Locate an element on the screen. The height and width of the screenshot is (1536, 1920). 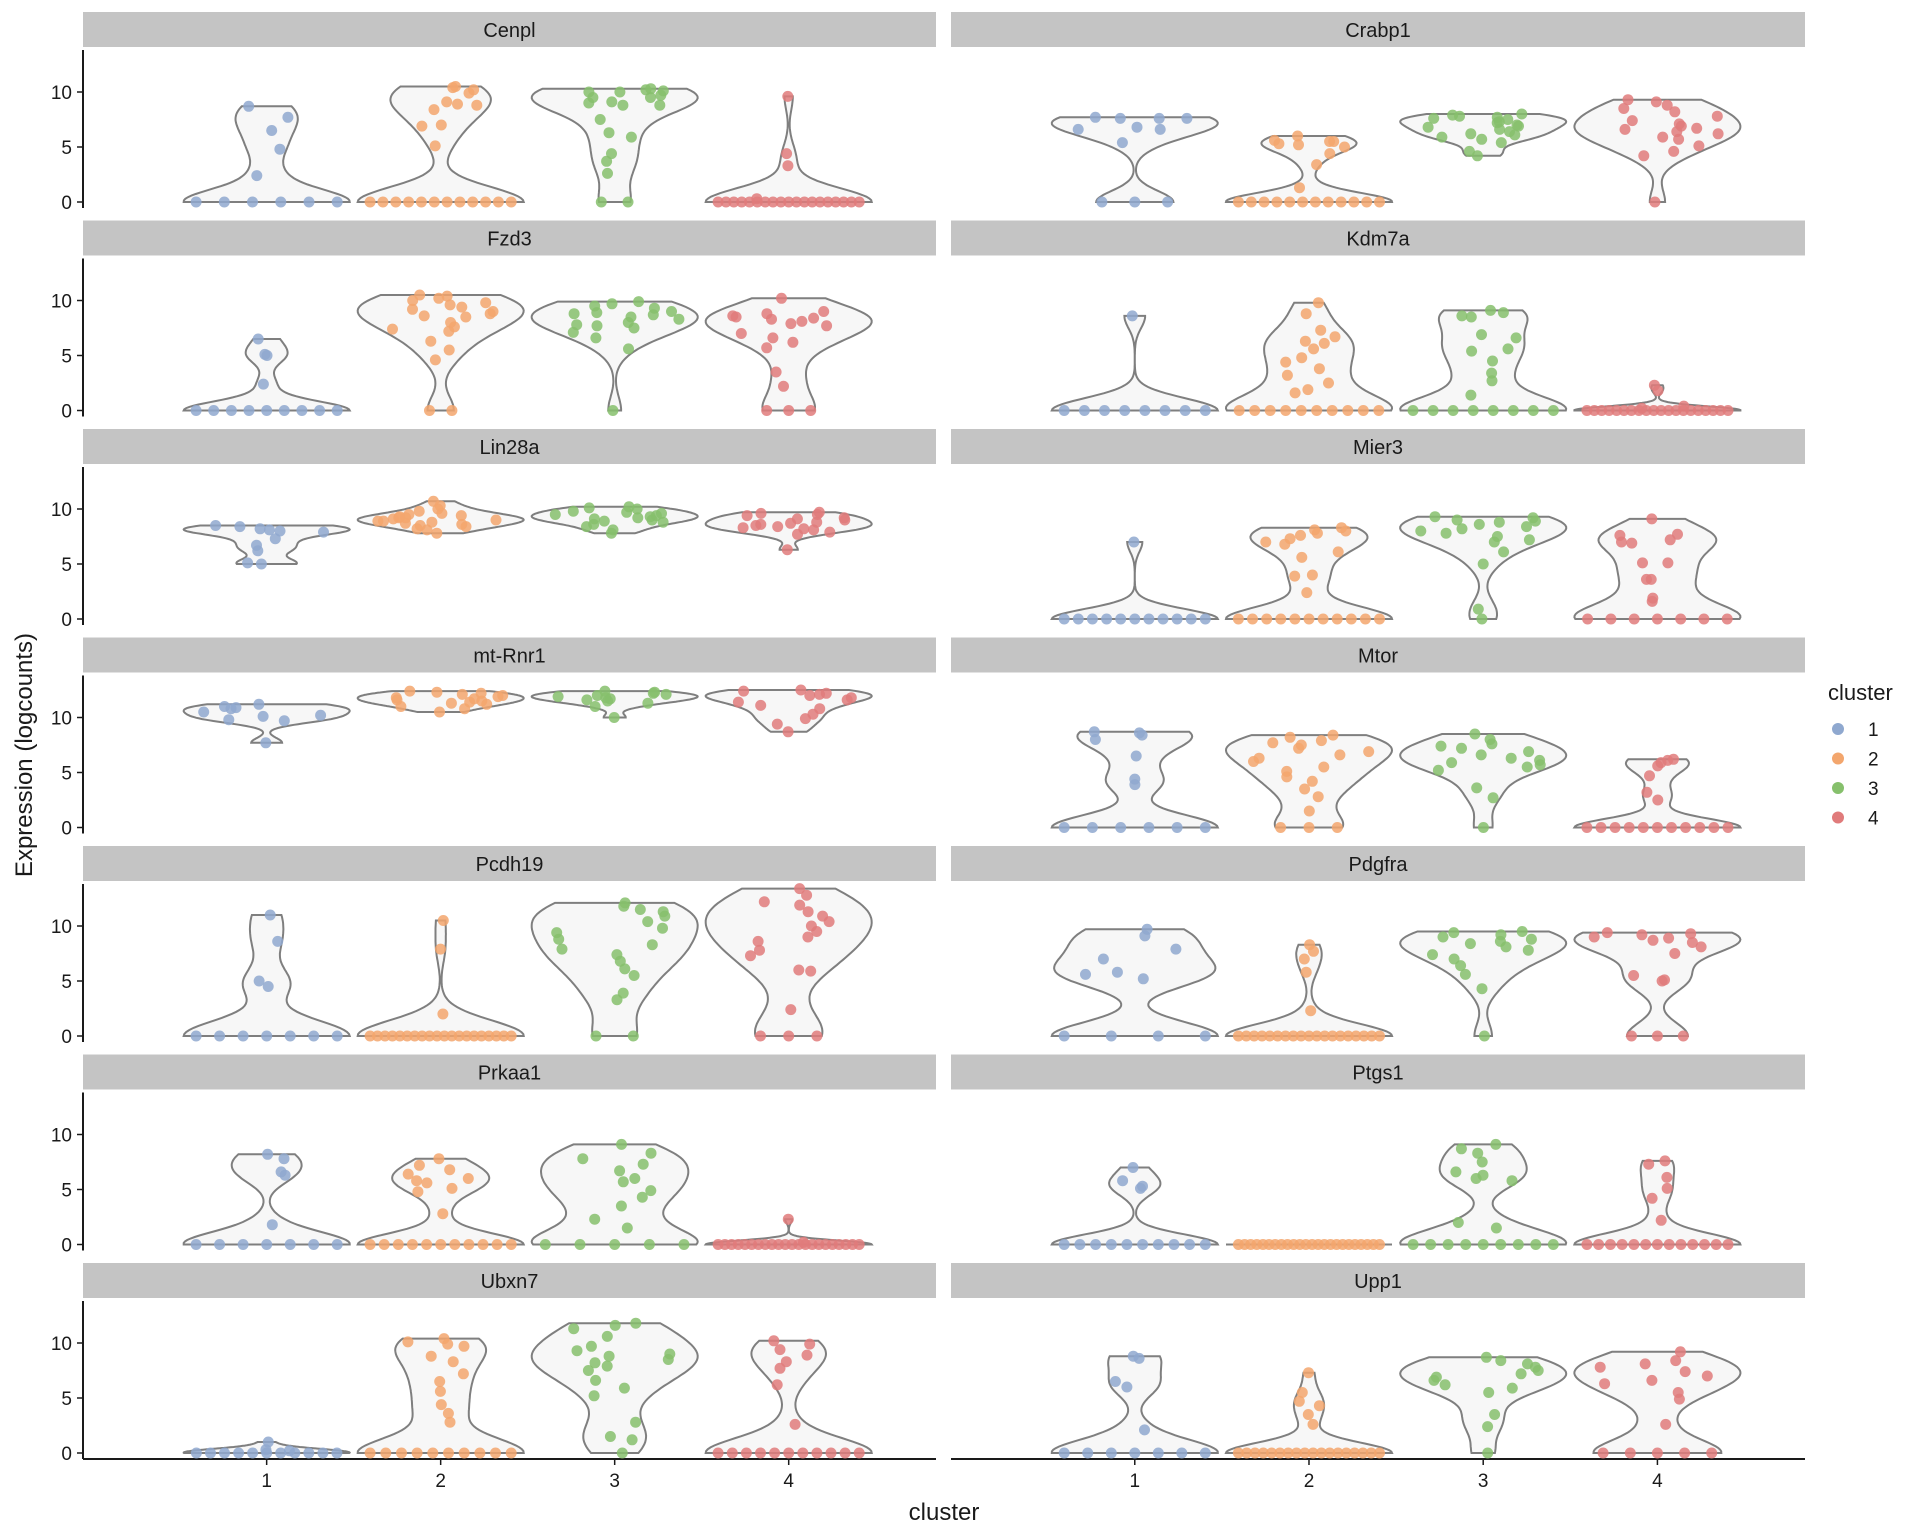
legend: cluster 1 2 3 4 is located at coordinates (1860, 755).